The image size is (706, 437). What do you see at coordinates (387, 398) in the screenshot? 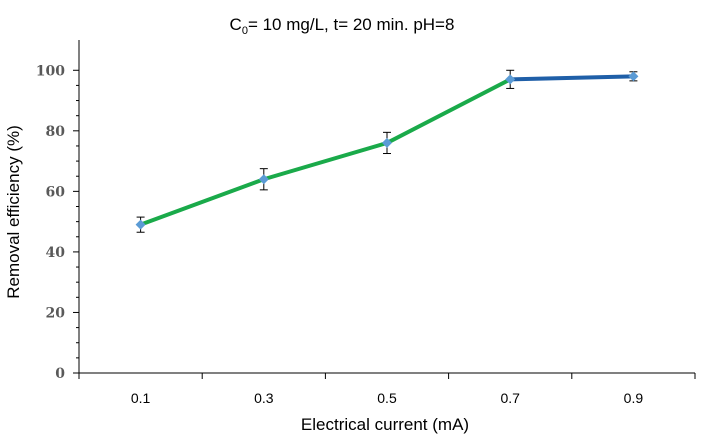
I see `x-tick-label: 0.5` at bounding box center [387, 398].